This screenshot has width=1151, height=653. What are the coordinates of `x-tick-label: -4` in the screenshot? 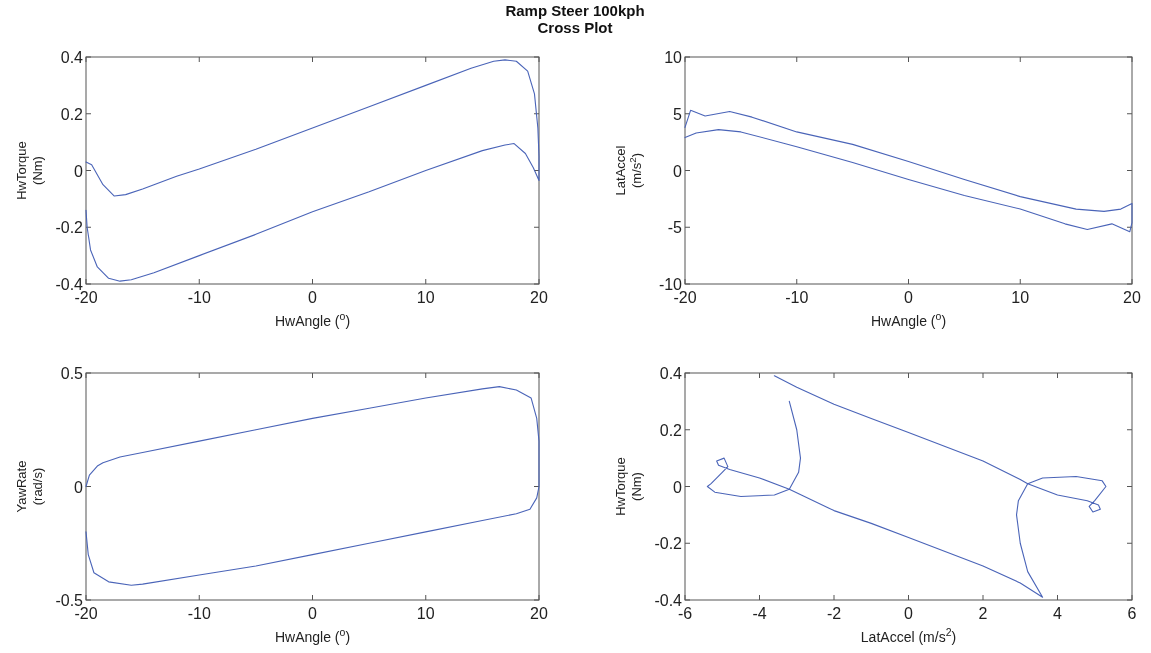 It's located at (759, 613).